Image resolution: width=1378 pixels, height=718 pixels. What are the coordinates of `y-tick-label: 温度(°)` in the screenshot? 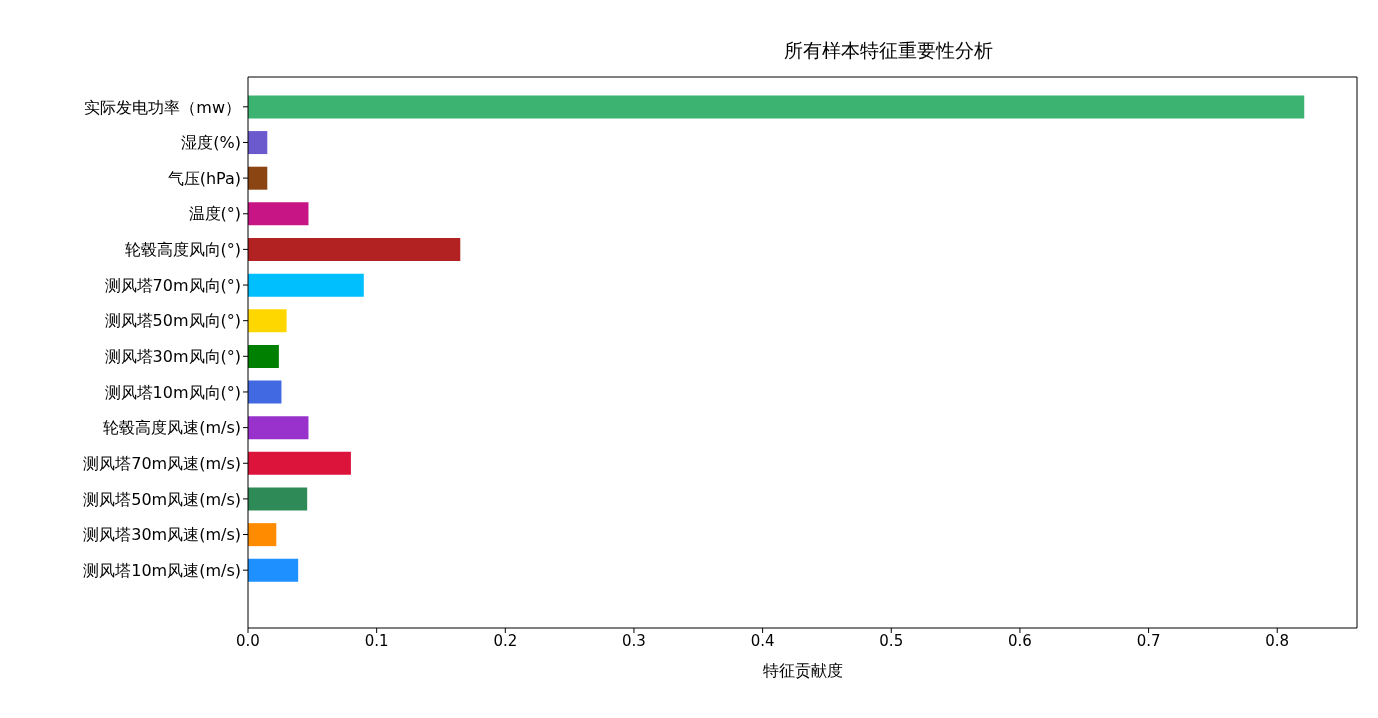 It's located at (214, 214).